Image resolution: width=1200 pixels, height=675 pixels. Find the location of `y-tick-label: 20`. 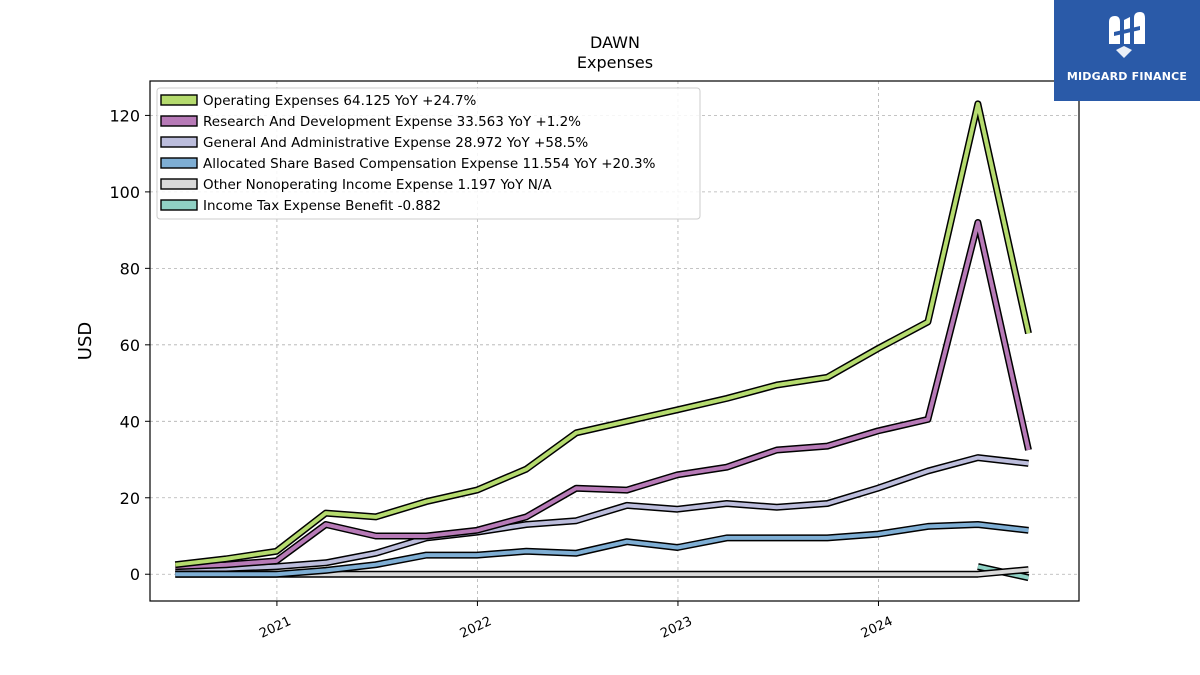

y-tick-label: 20 is located at coordinates (130, 498).